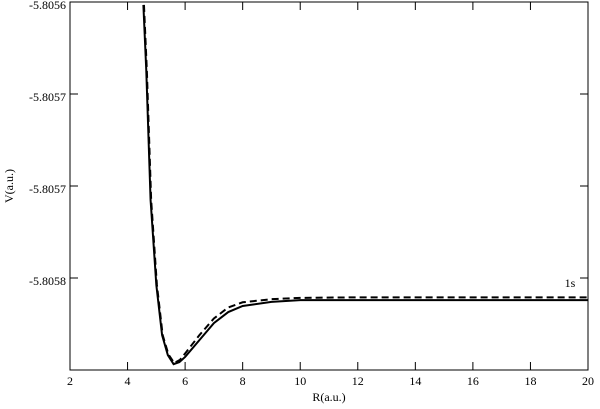 This screenshot has width=600, height=409. What do you see at coordinates (9, 186) in the screenshot?
I see `y-axis-title: V(a.u.)` at bounding box center [9, 186].